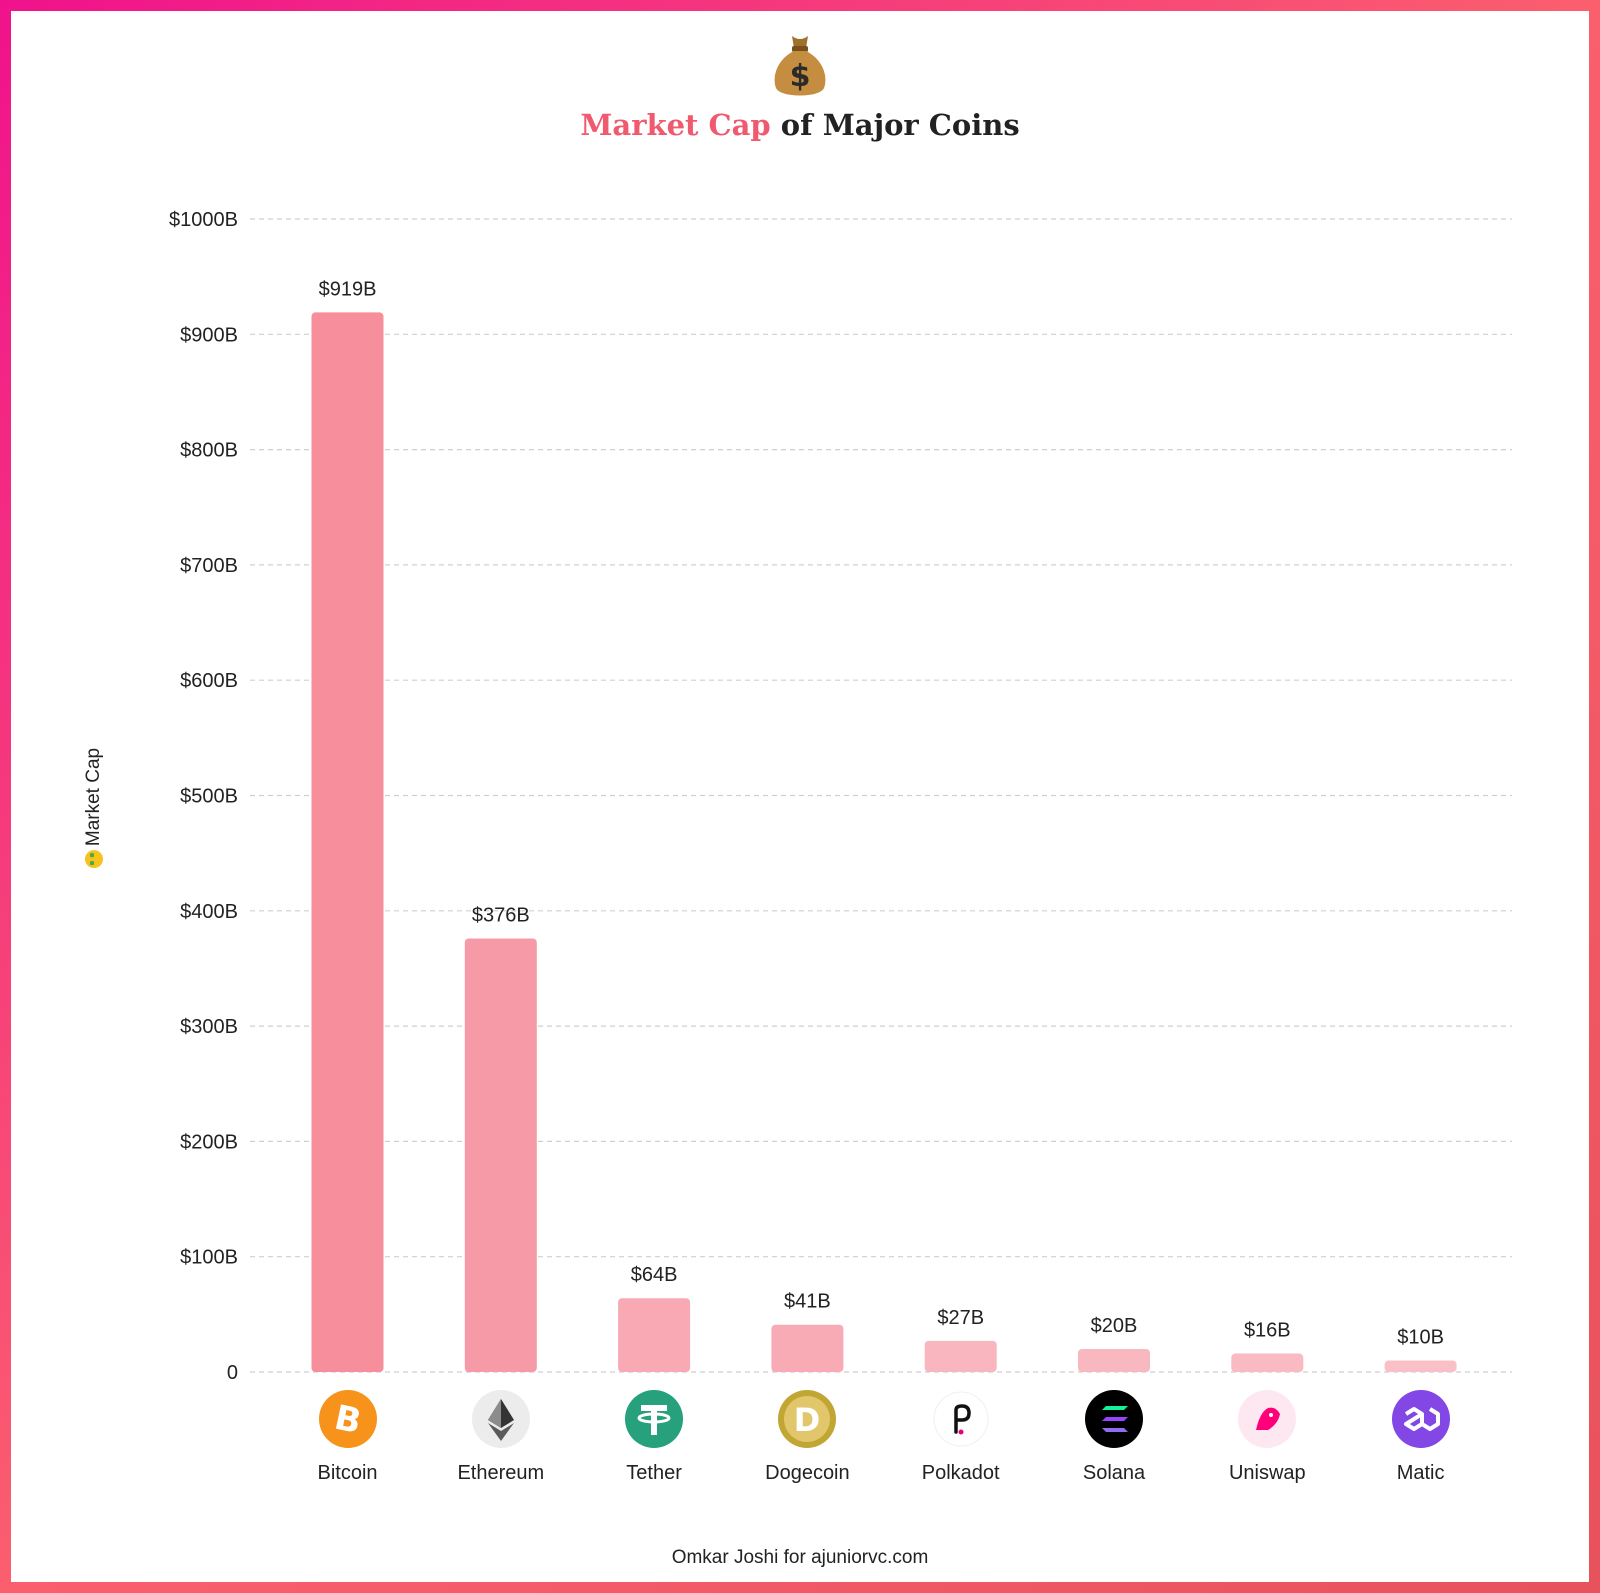 This screenshot has height=1593, width=1600. I want to click on y-tick-label: $200B, so click(209, 1142).